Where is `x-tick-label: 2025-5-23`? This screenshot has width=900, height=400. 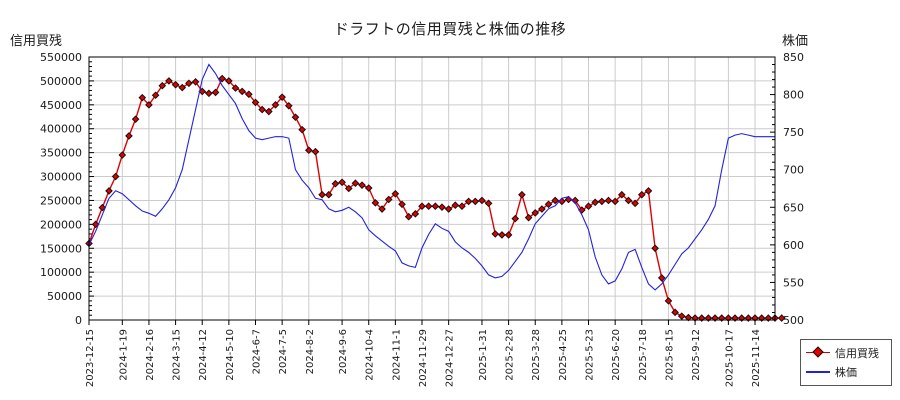 x-tick-label: 2025-5-23 is located at coordinates (590, 355).